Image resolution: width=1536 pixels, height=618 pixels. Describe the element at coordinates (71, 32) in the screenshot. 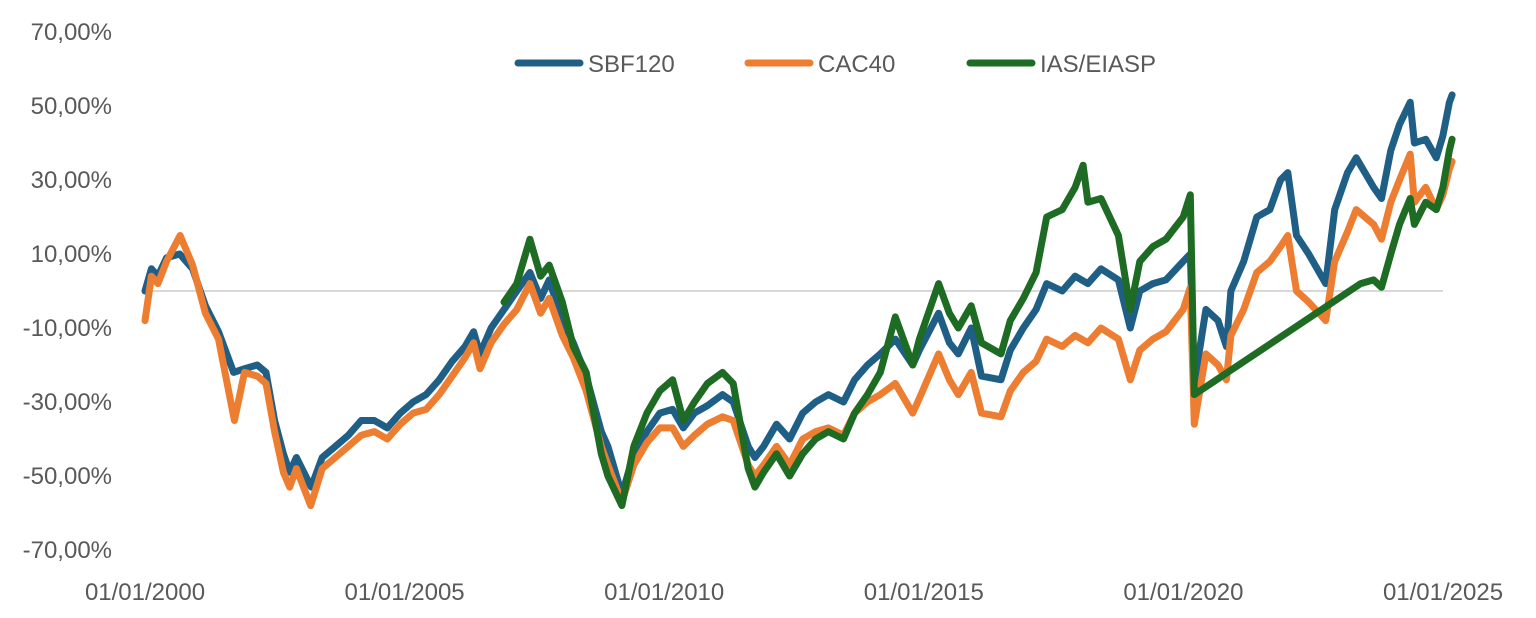

I see `y-tick-label: 70,00%` at that location.